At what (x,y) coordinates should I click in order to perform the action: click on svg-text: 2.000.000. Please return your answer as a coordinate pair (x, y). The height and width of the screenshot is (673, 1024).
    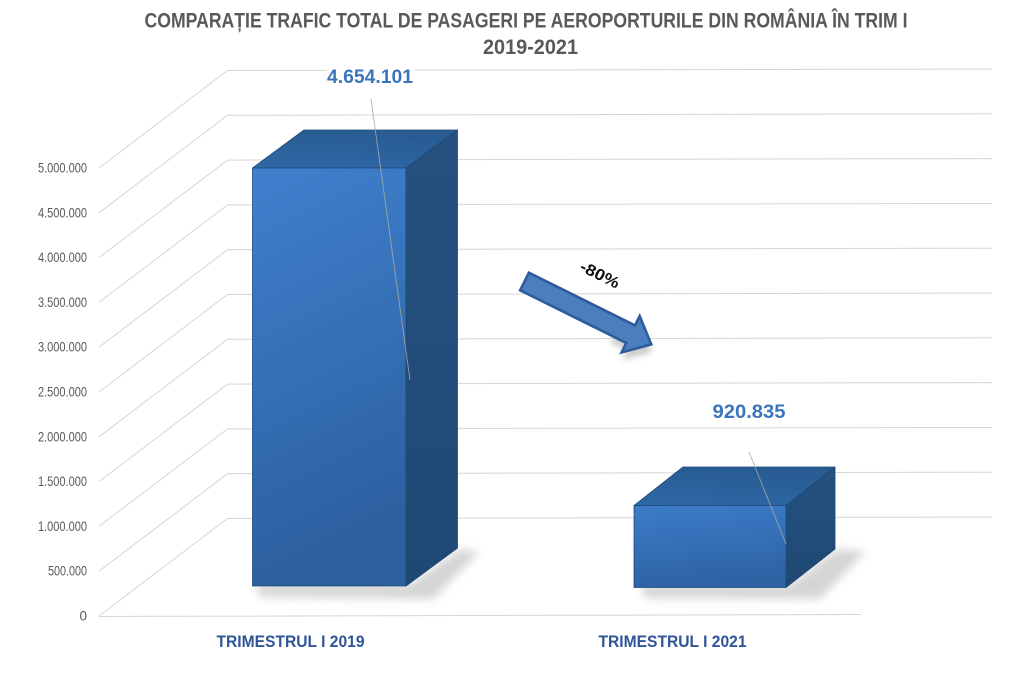
    Looking at the image, I should click on (62, 436).